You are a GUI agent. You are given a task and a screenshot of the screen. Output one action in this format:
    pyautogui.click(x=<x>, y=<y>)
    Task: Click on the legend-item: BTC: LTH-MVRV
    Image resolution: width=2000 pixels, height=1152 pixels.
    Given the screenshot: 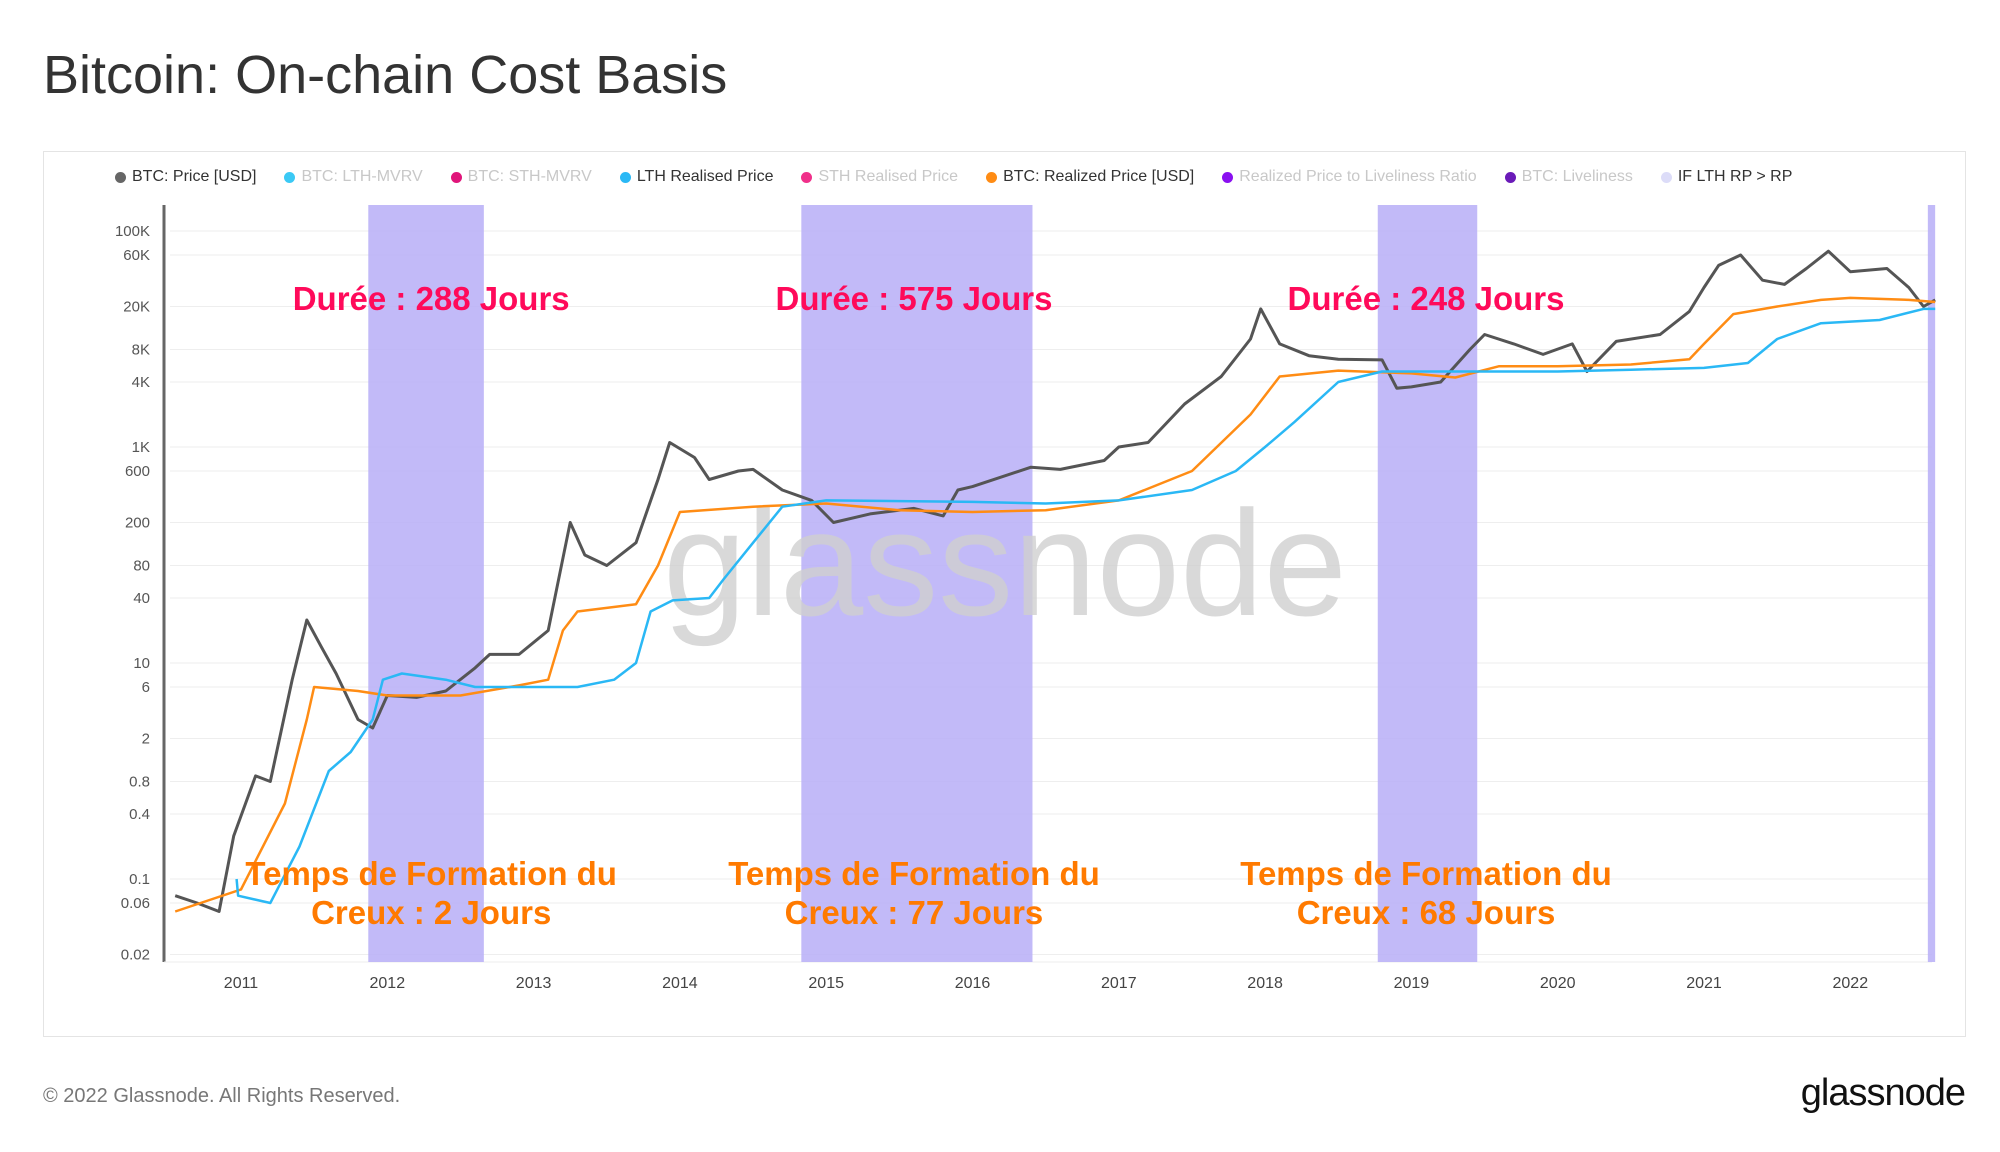 What is the action you would take?
    pyautogui.click(x=353, y=177)
    